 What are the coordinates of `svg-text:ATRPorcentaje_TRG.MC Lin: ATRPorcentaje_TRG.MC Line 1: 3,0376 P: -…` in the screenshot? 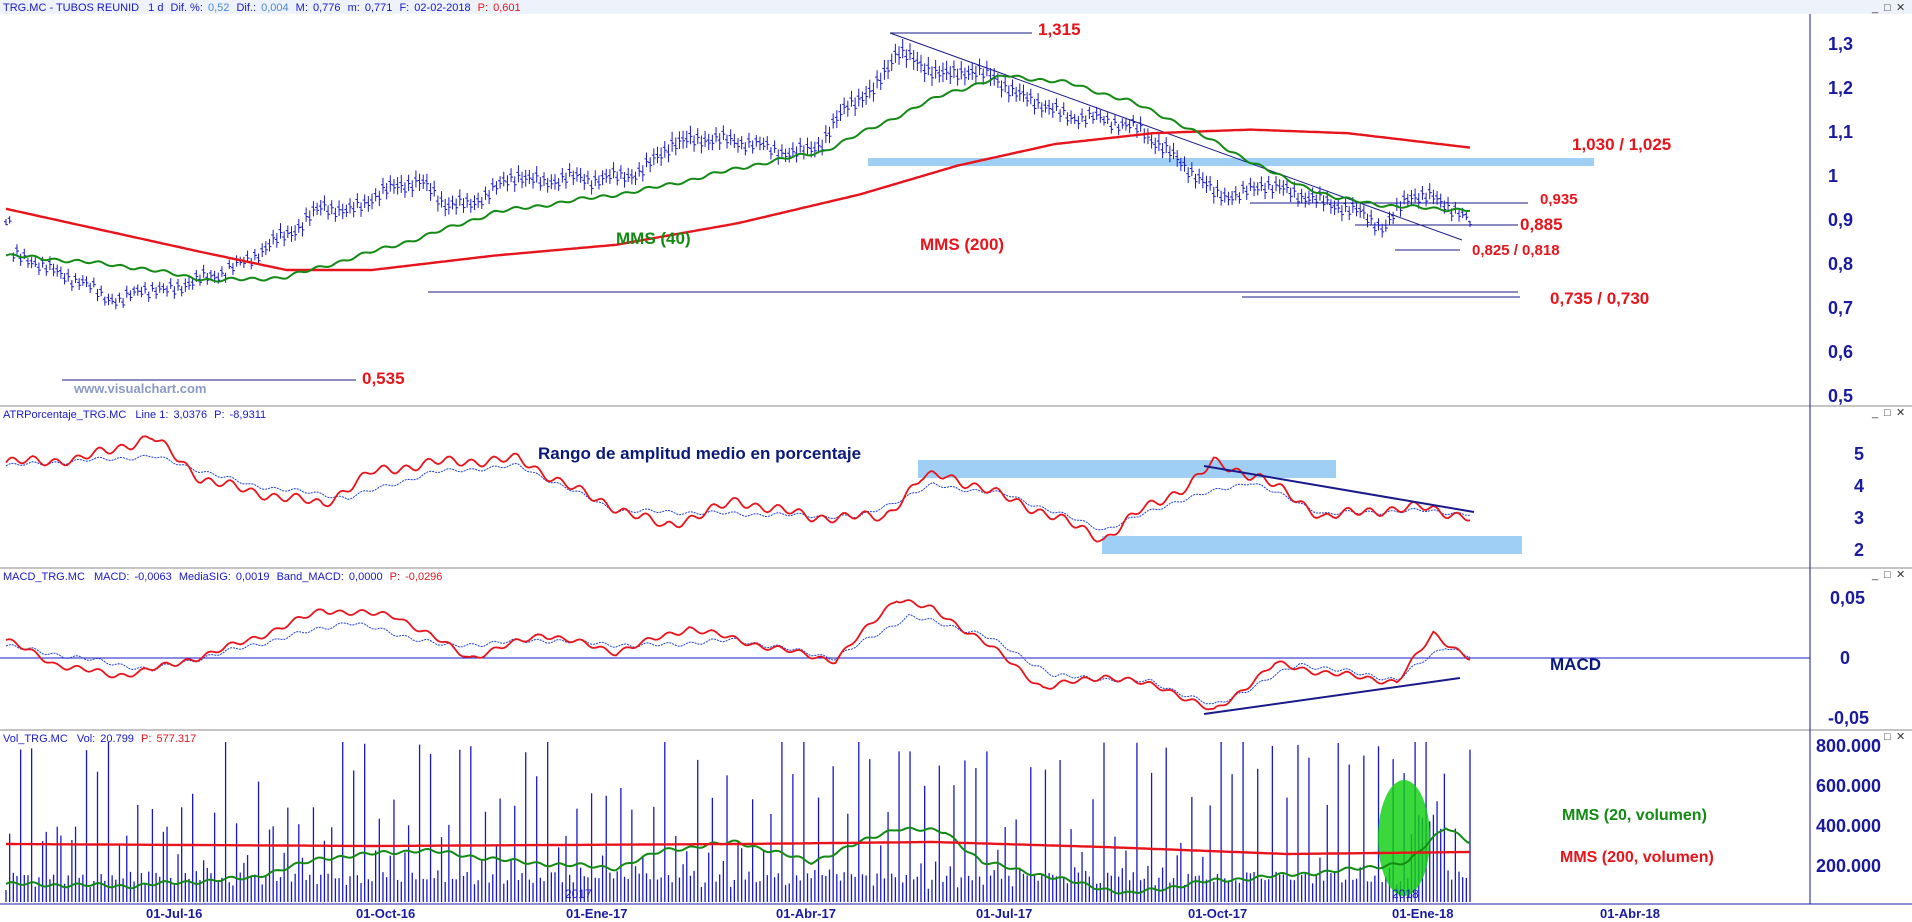 It's located at (134, 415).